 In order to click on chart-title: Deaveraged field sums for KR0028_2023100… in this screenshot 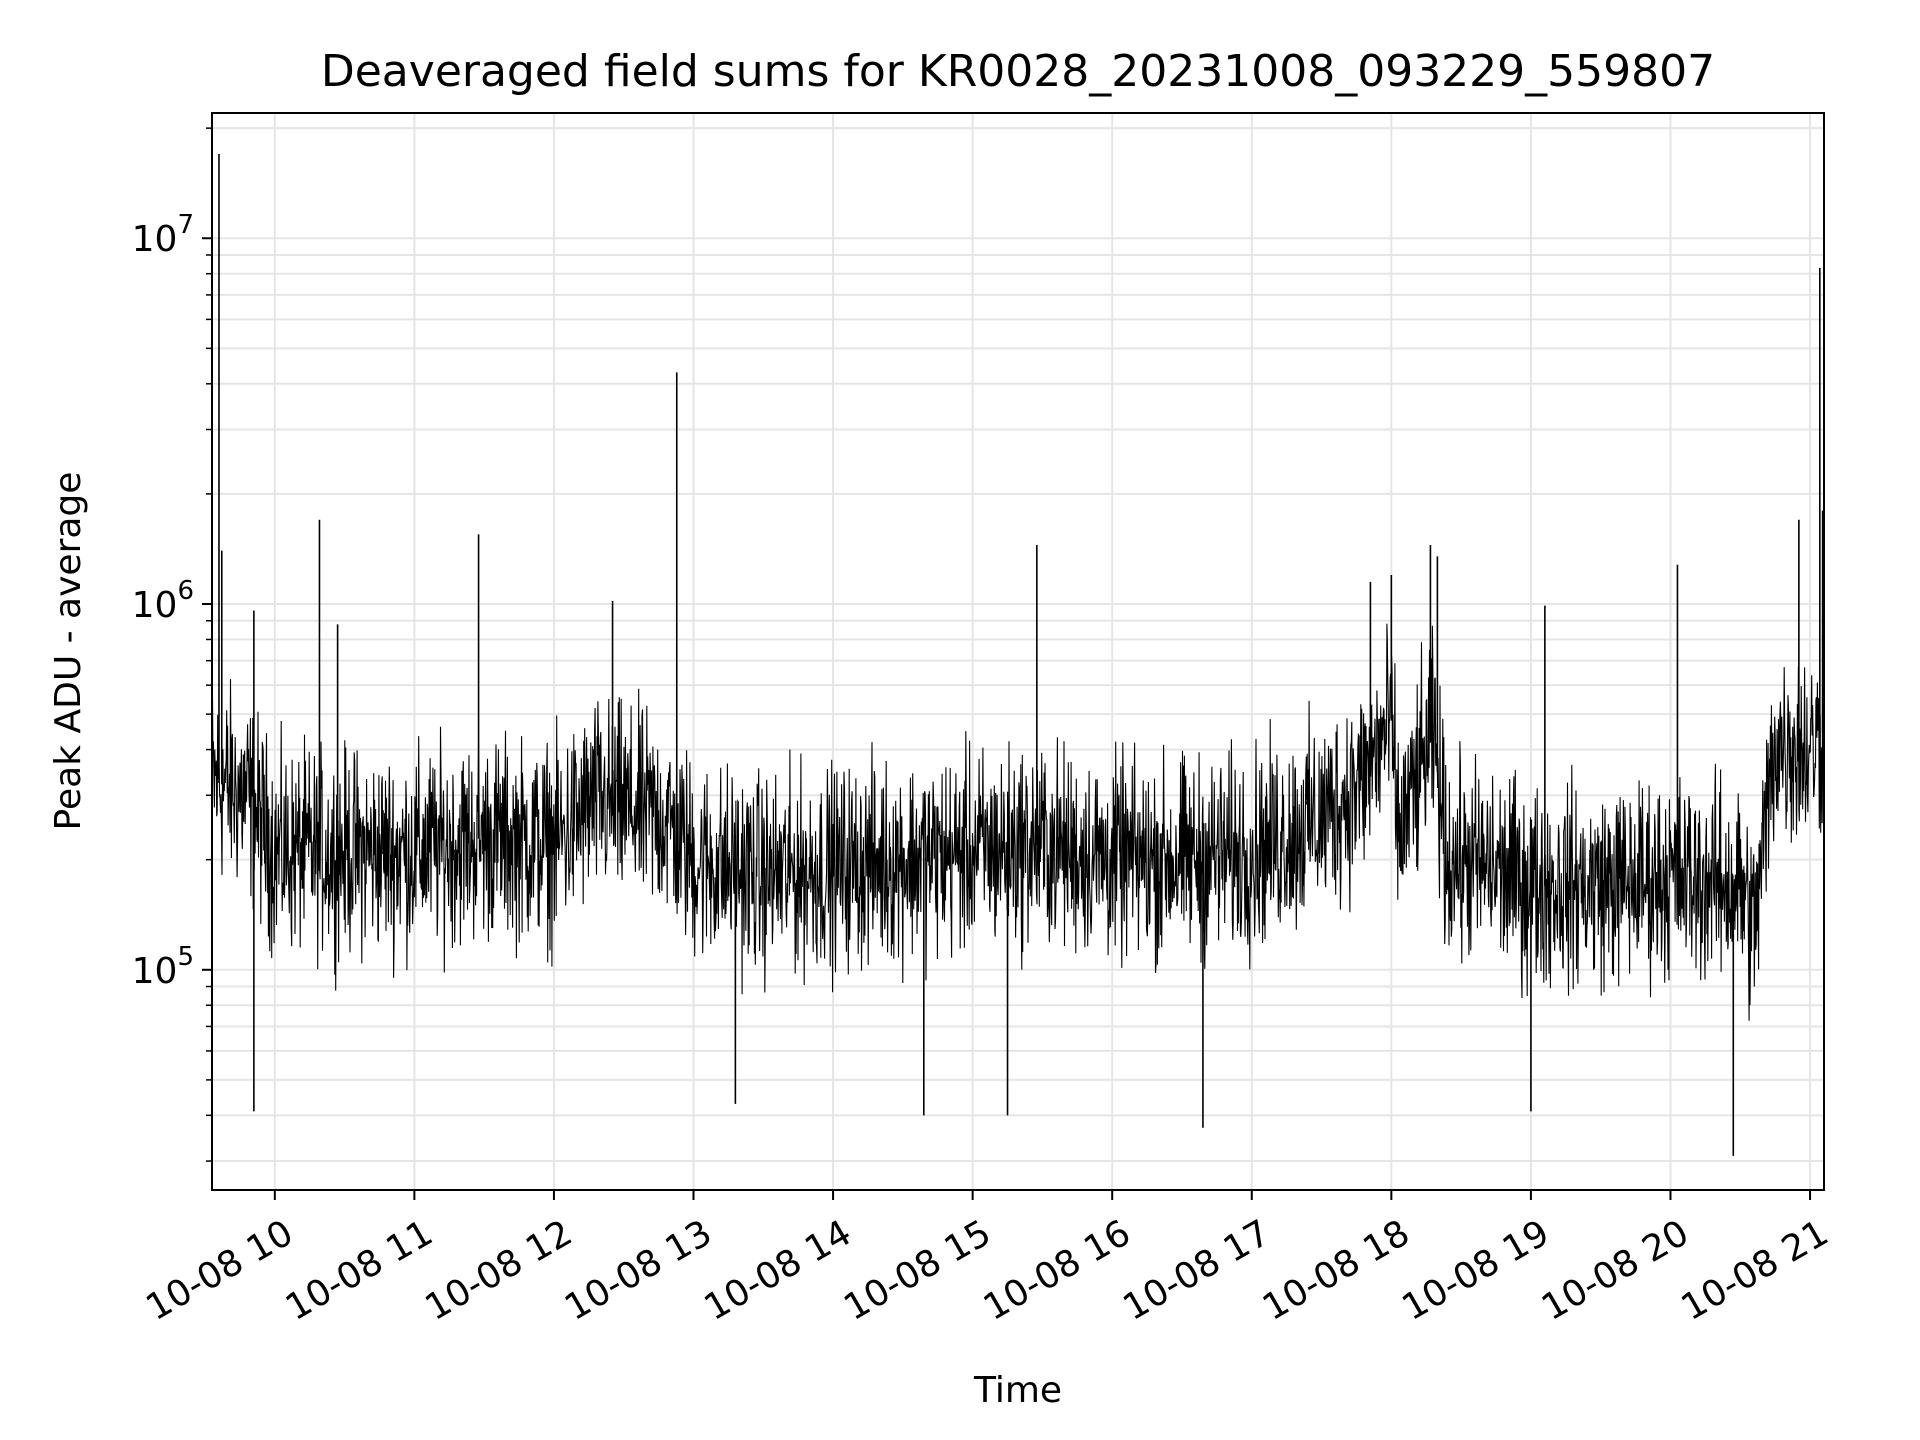, I will do `click(1018, 71)`.